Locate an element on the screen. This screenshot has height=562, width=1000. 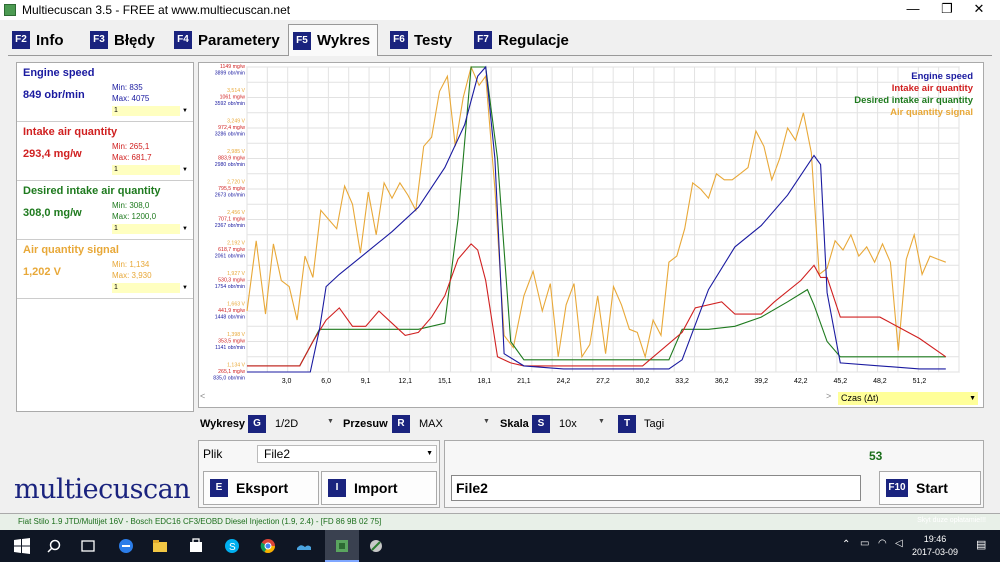
file-explorer-icon is located at coordinates (160, 546).